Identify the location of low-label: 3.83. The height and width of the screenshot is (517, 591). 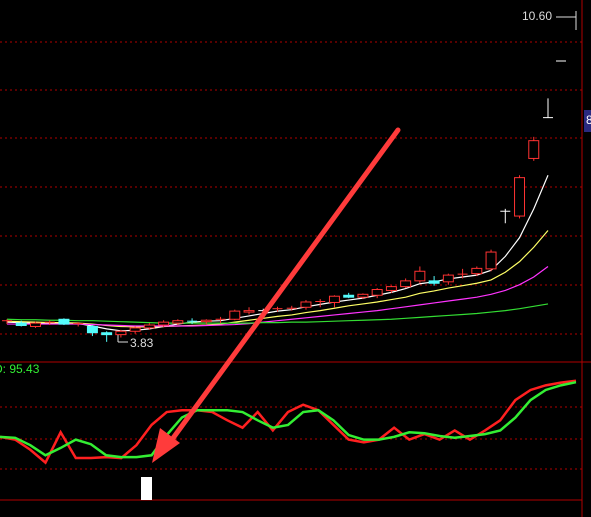
(142, 343).